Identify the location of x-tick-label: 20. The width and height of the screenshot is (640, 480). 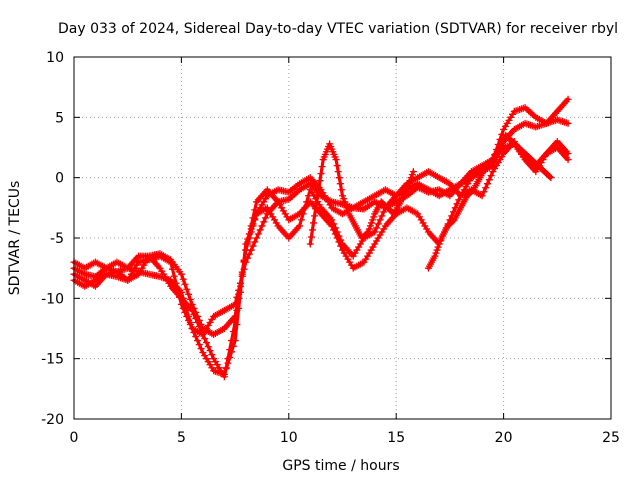
(504, 438).